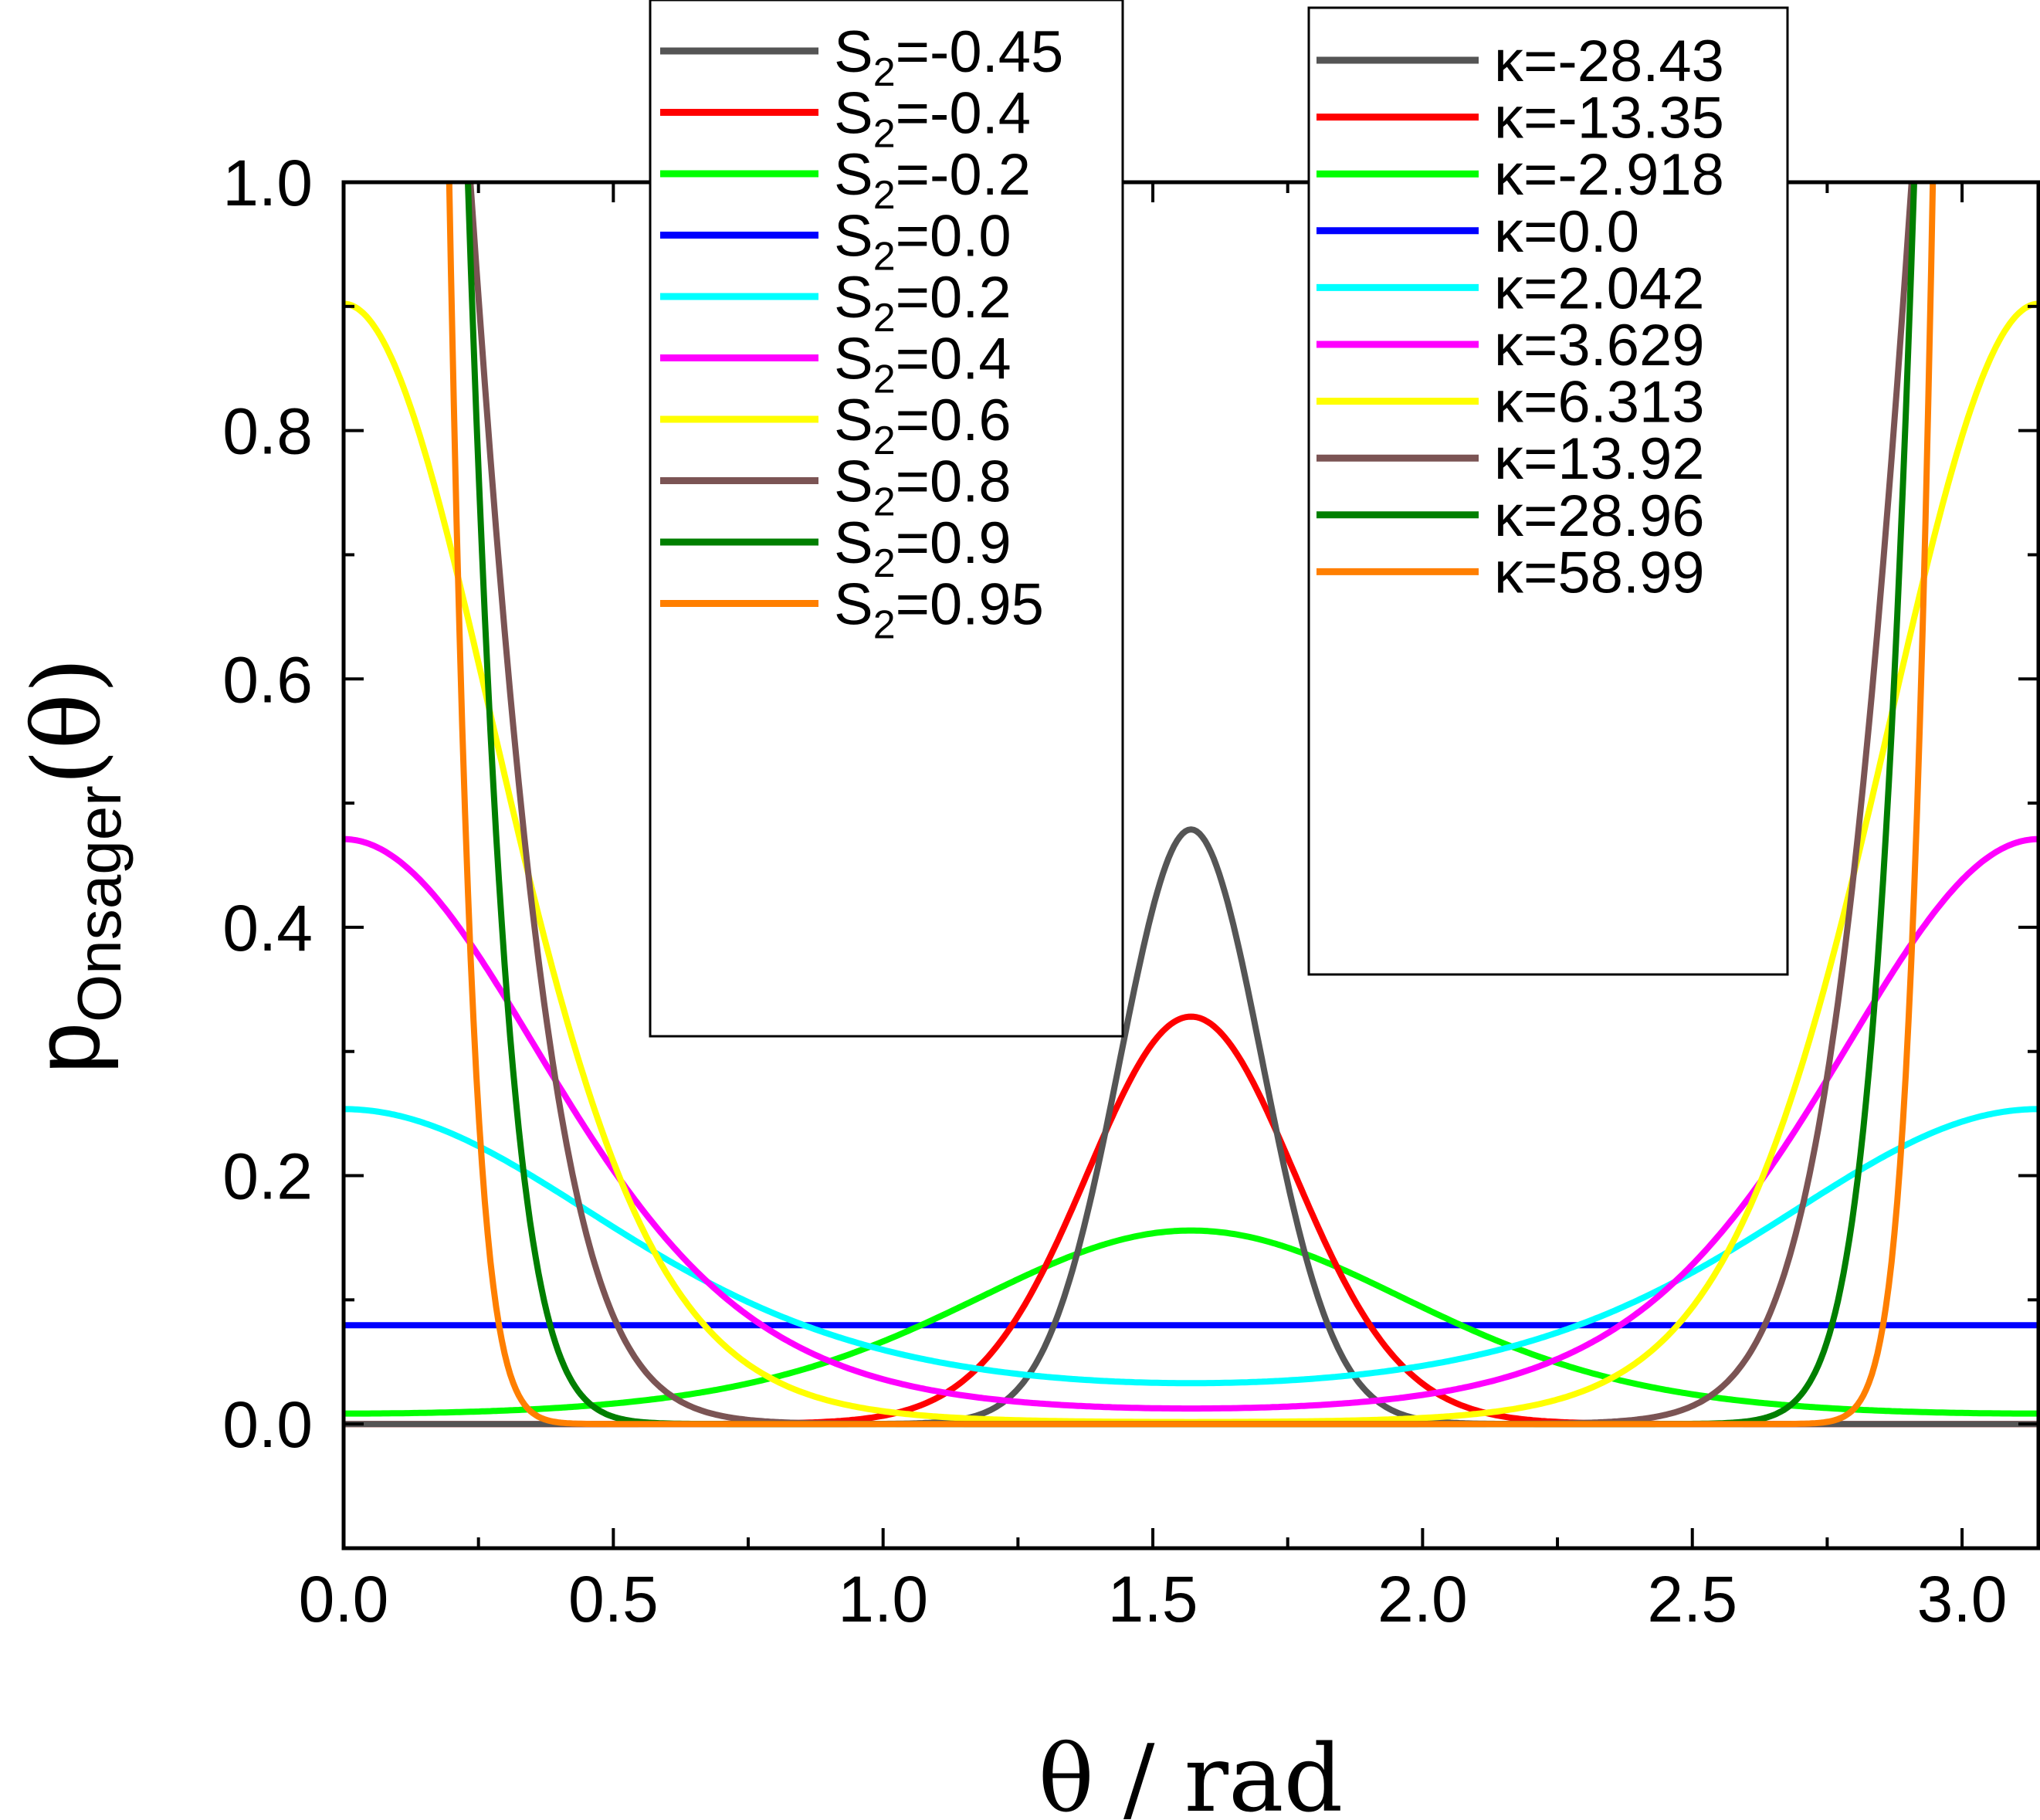 This screenshot has width=2040, height=1820. What do you see at coordinates (1600, 572) in the screenshot?
I see `legend-kappa-label: κ=58.99` at bounding box center [1600, 572].